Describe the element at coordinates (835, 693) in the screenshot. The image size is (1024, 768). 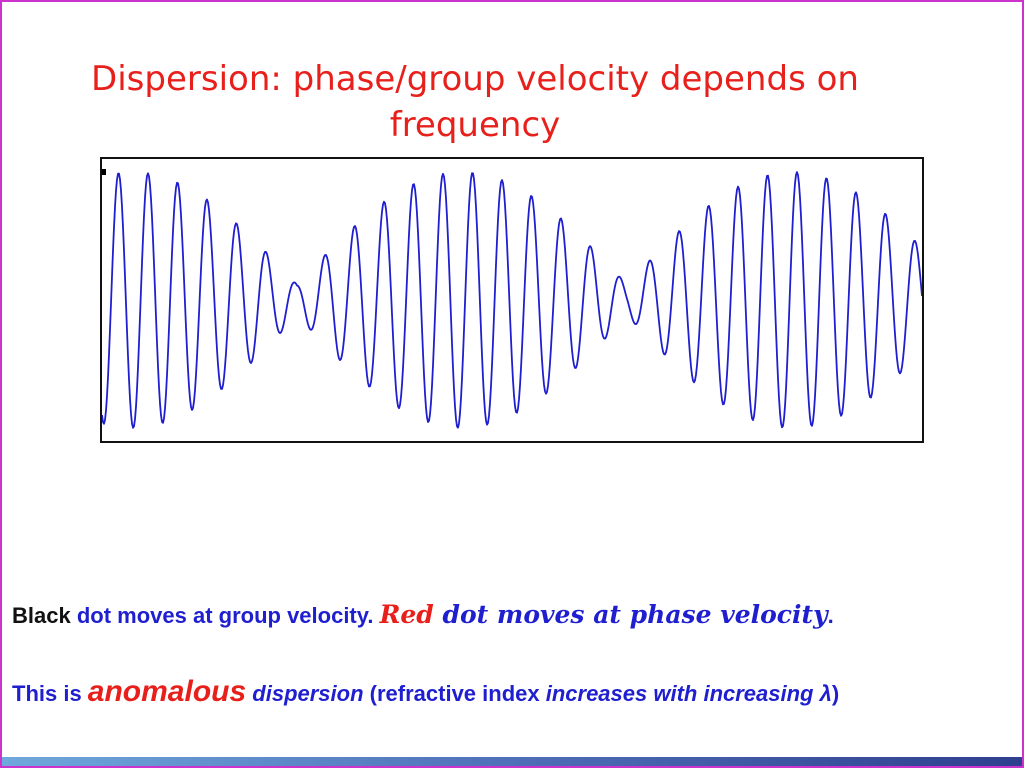
I see `close-paren: )` at that location.